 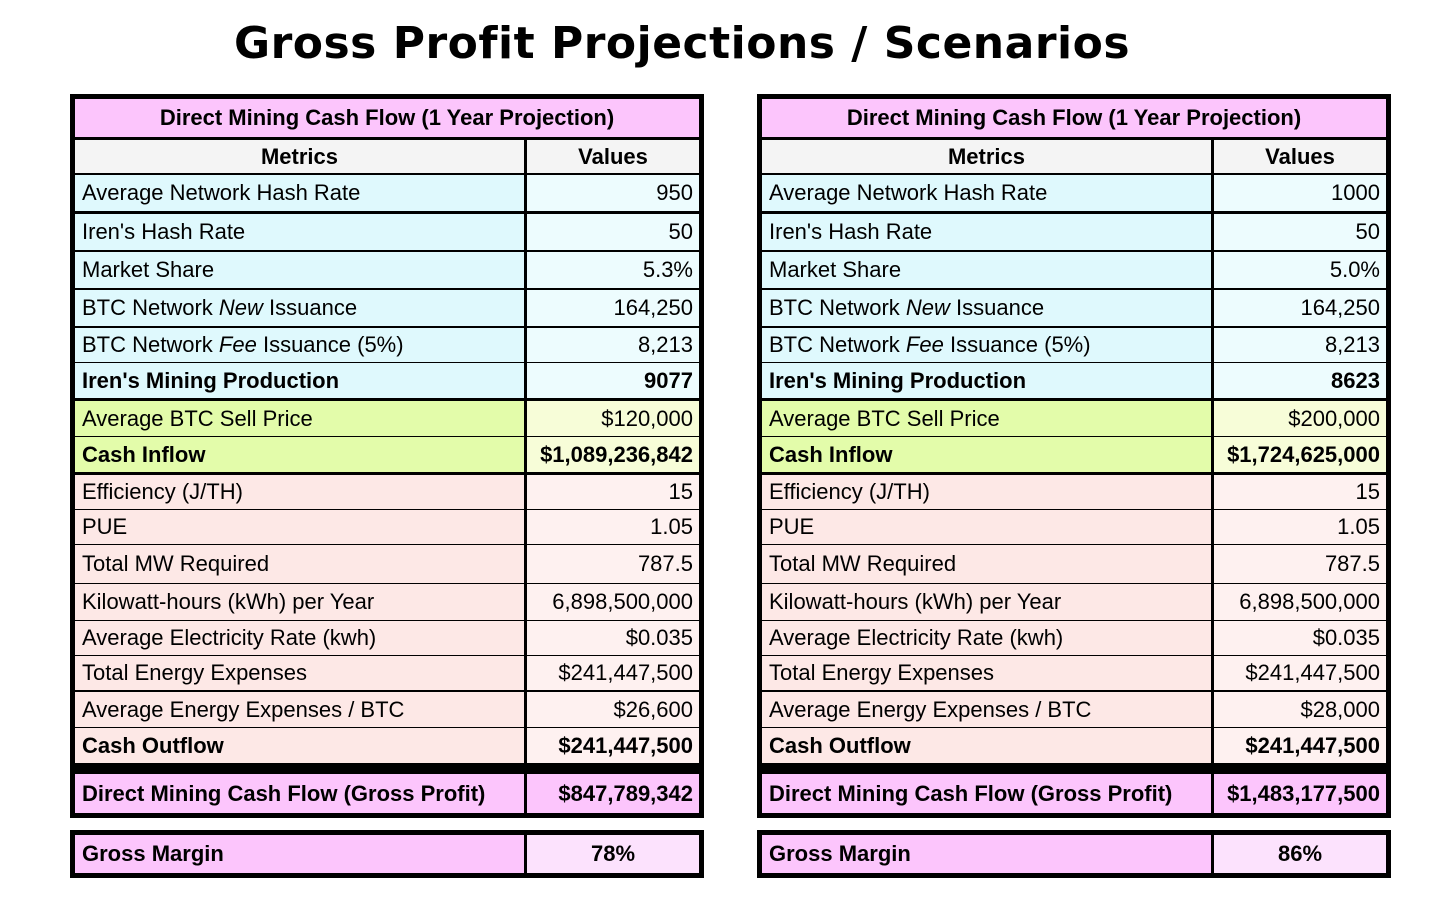 I want to click on outflow-row: Efficiency (J/TH) 15, so click(x=1074, y=492).